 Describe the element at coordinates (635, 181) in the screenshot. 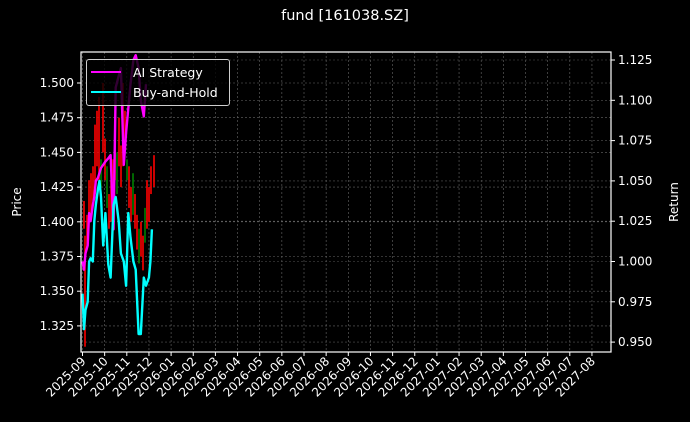

I see `y-right-tick-label: 1.050` at that location.